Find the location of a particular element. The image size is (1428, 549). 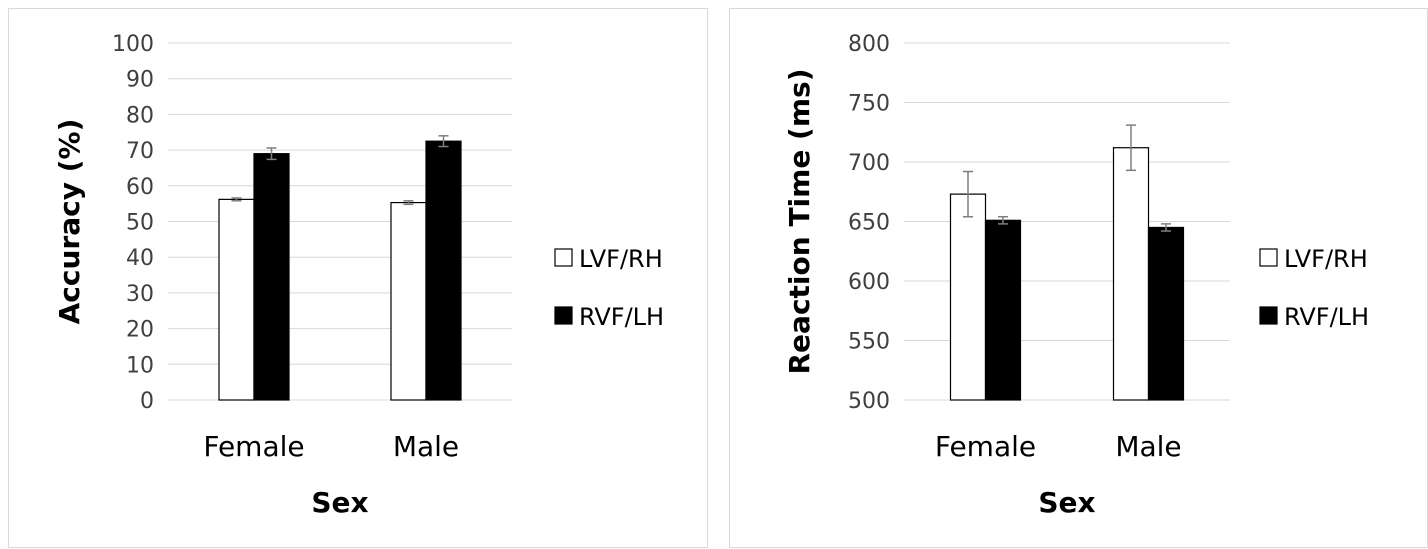

y-tick-label: 10 is located at coordinates (140, 365).